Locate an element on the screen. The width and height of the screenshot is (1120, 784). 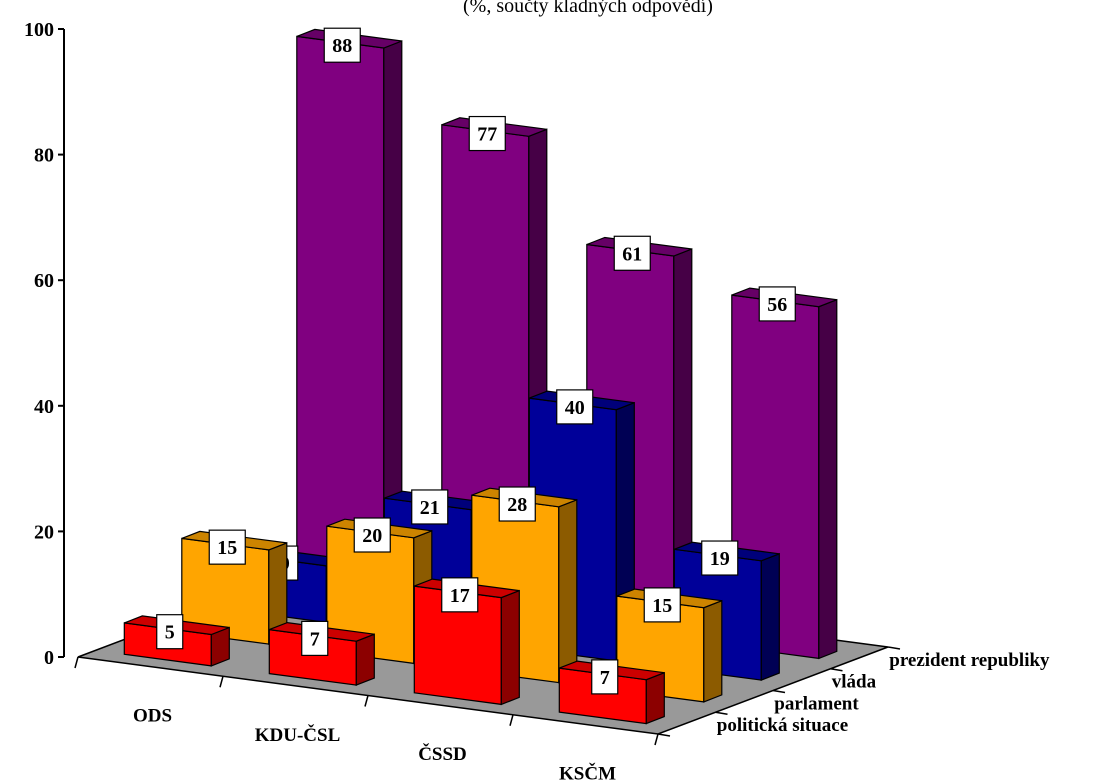
category-label: ODS is located at coordinates (152, 716).